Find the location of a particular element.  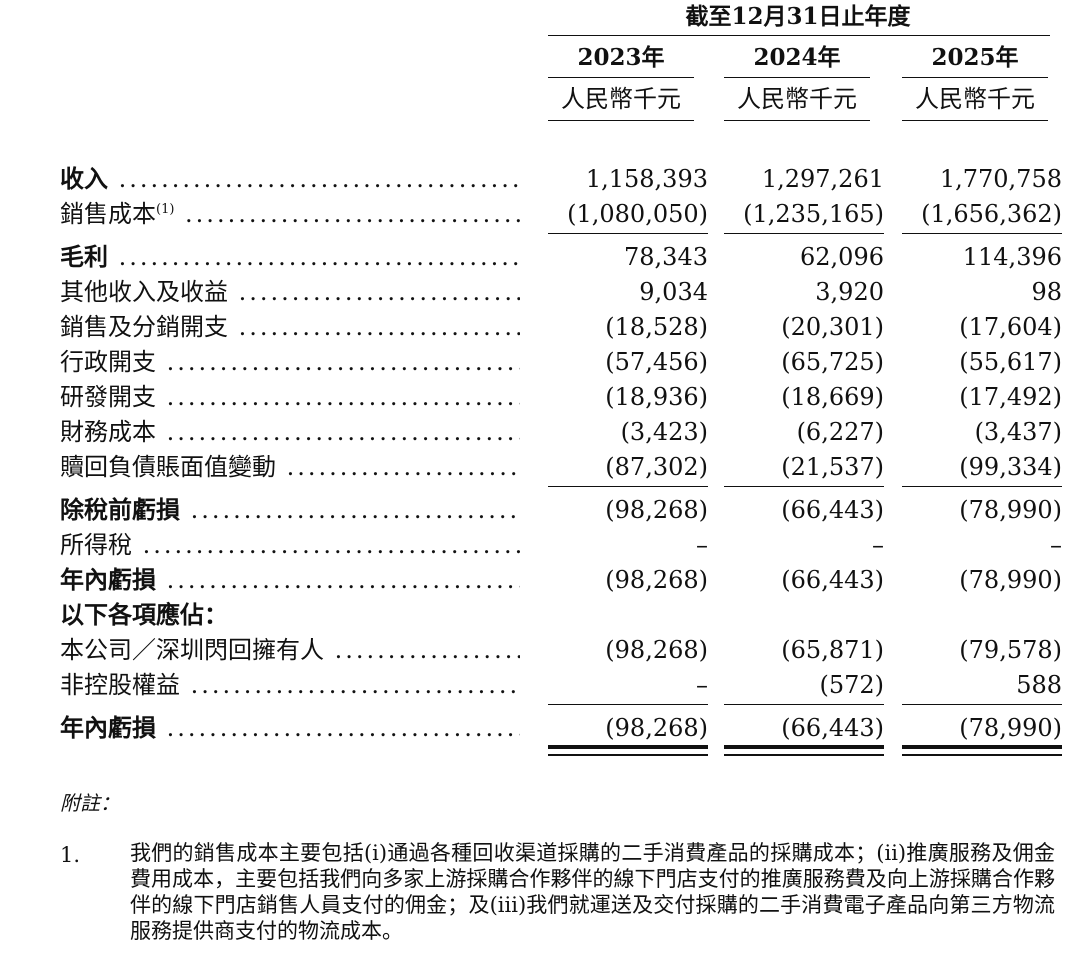

unit-header-2024: 人民幣千元 is located at coordinates (797, 99).